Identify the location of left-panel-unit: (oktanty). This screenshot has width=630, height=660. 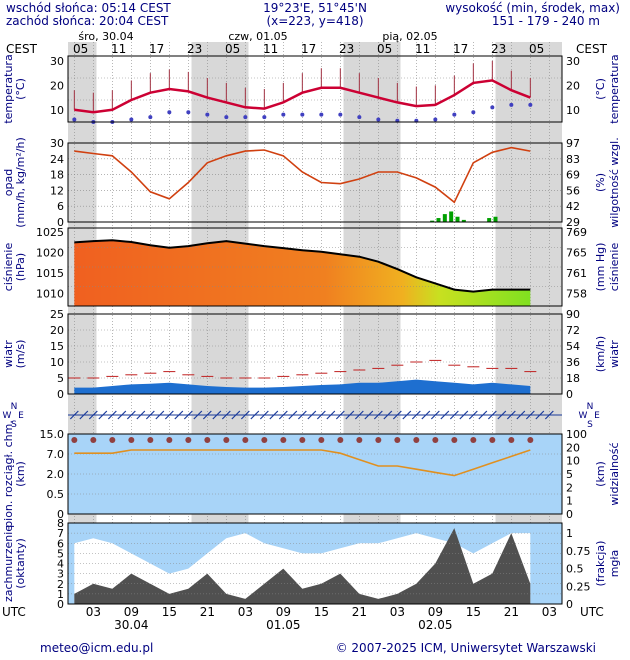
(20, 563).